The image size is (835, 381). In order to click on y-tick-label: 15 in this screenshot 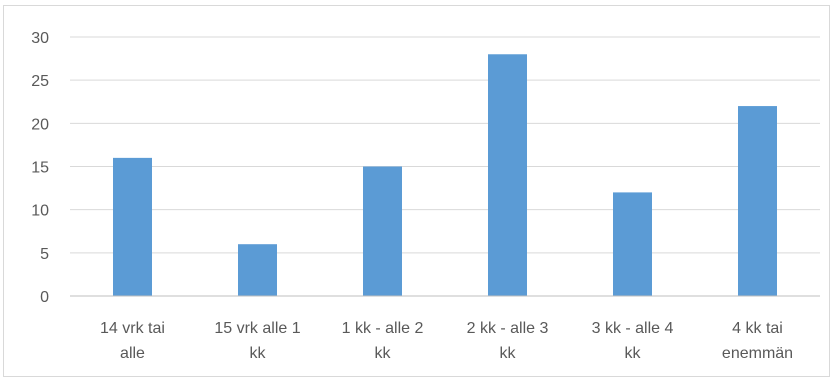, I will do `click(40, 168)`.